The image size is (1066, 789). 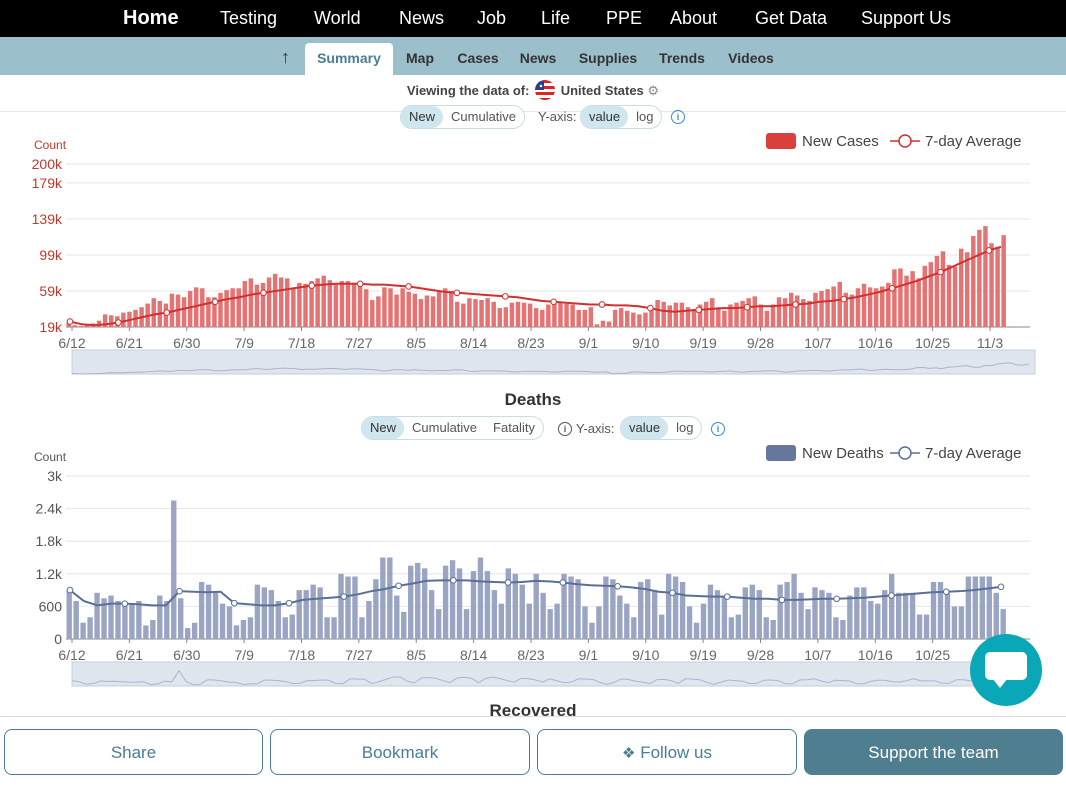 I want to click on x-tick-label: 10/7, so click(x=817, y=655).